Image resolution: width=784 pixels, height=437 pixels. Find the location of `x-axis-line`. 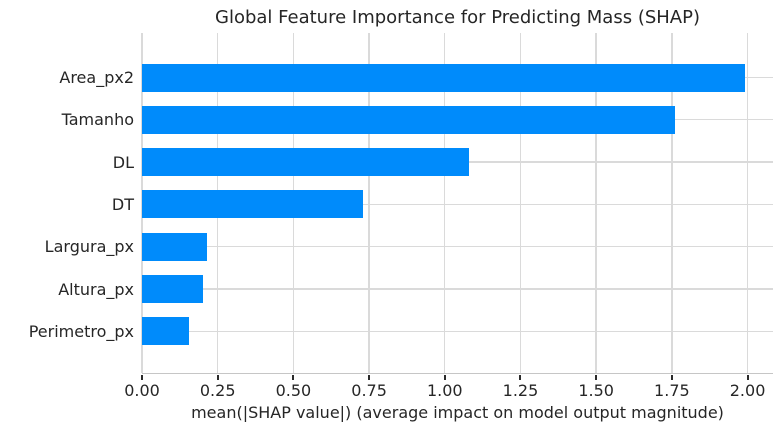

x-axis-line is located at coordinates (457, 373).